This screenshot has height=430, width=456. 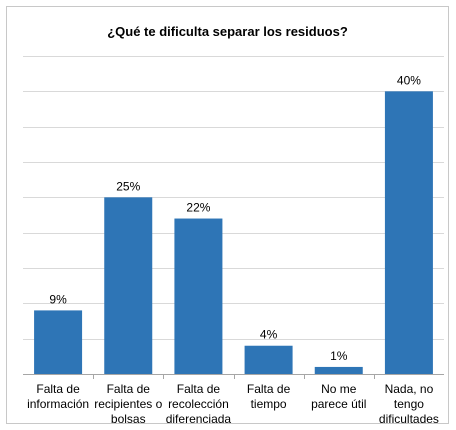 I want to click on category-label-6: Nada, no tengo dificultades, so click(x=409, y=404).